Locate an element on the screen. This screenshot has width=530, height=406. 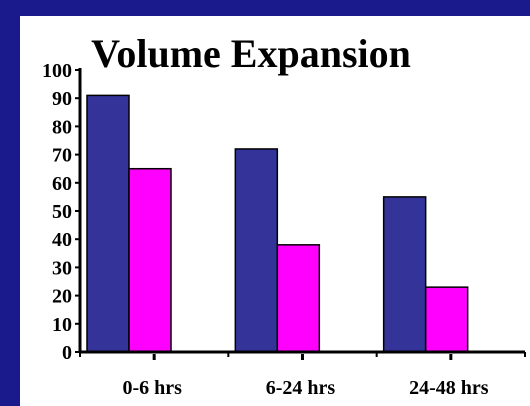
y-axis-ticks: 0 10 20 30 40 50 60 70 80 90 100 is located at coordinates (61, 212).